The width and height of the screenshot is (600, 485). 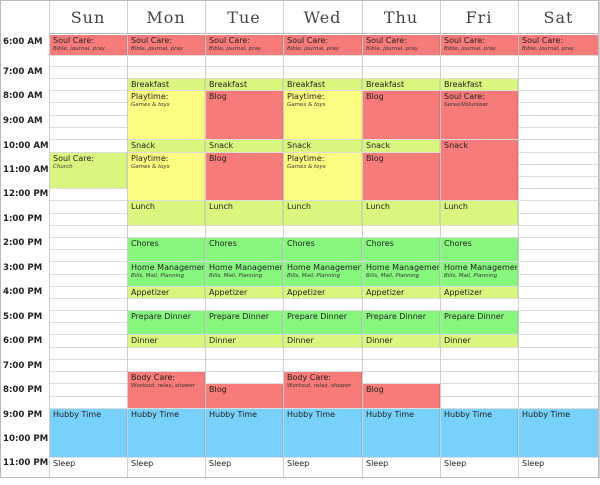 What do you see at coordinates (155, 414) in the screenshot?
I see `event-title: Hubby Time` at bounding box center [155, 414].